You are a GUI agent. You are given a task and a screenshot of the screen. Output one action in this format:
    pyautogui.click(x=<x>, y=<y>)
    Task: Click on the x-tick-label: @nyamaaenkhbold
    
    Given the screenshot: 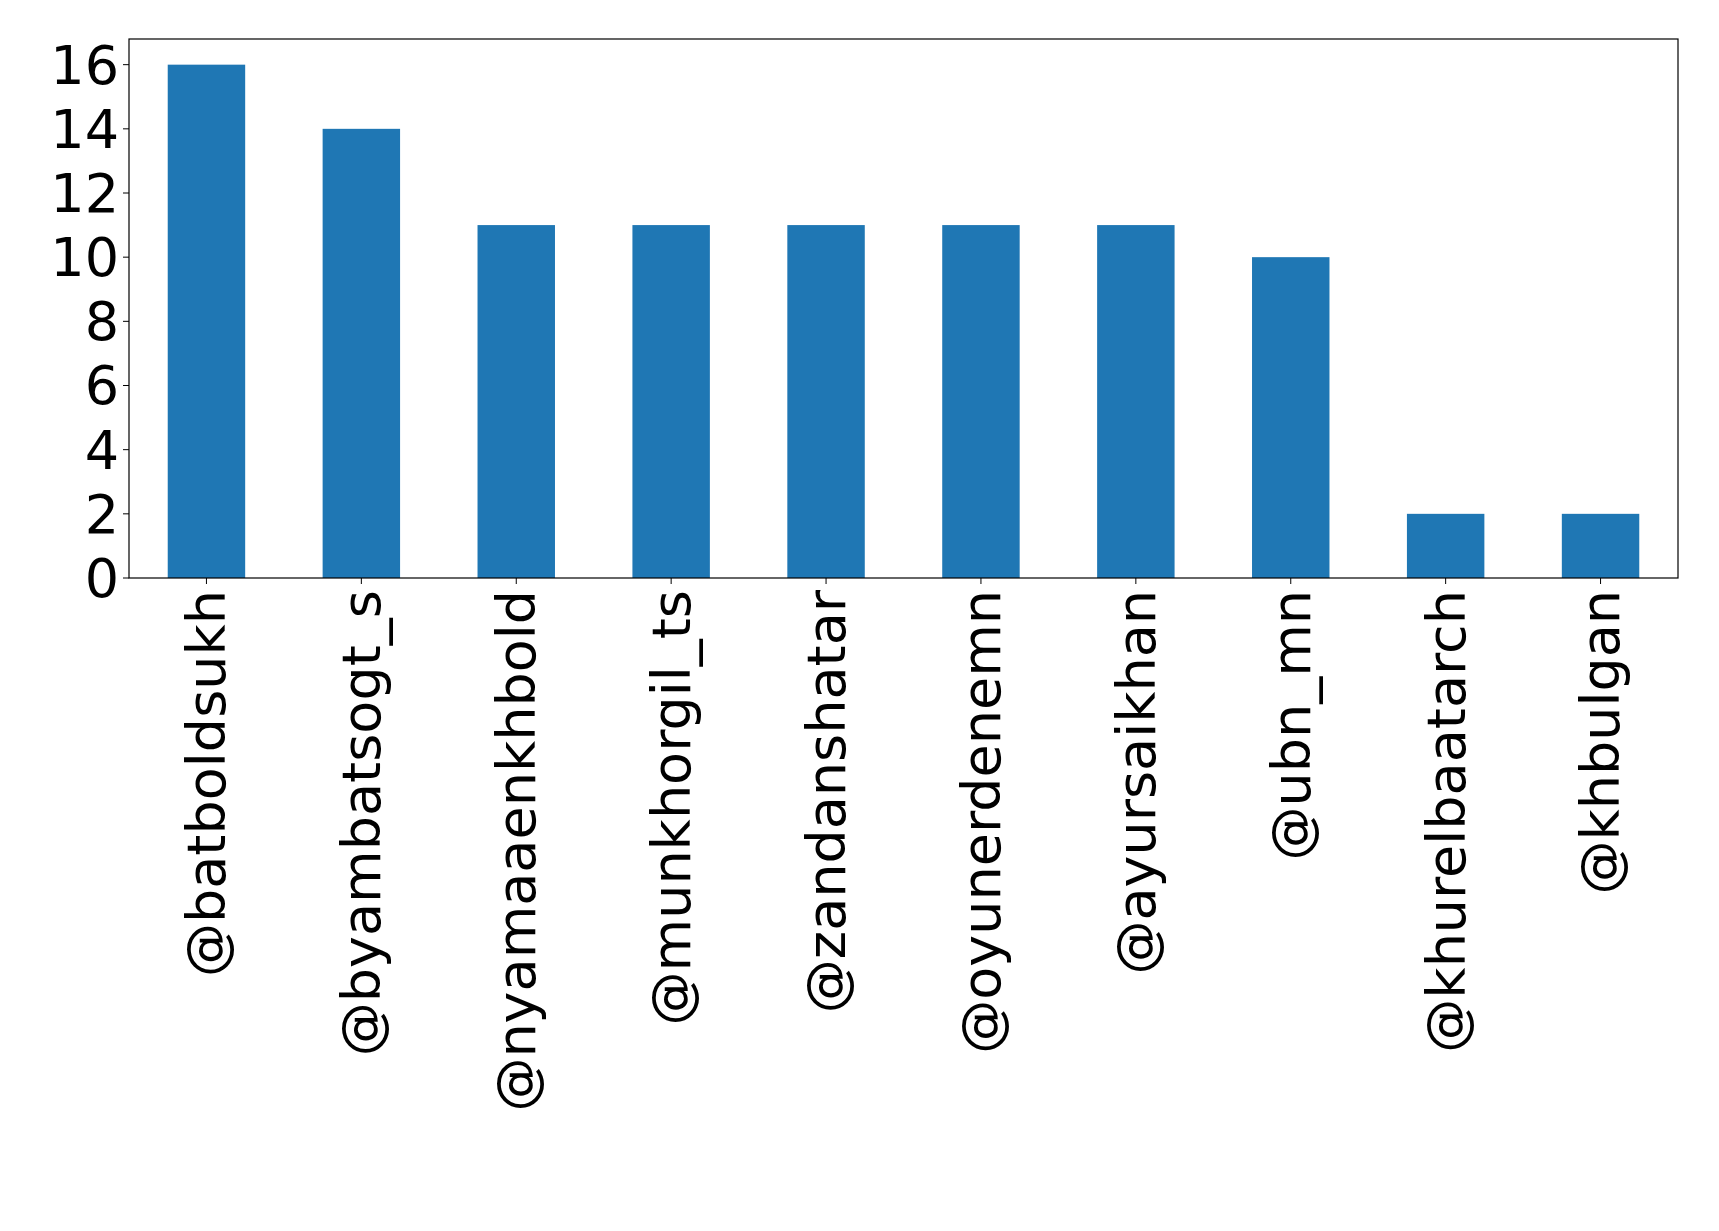 What is the action you would take?
    pyautogui.click(x=517, y=851)
    